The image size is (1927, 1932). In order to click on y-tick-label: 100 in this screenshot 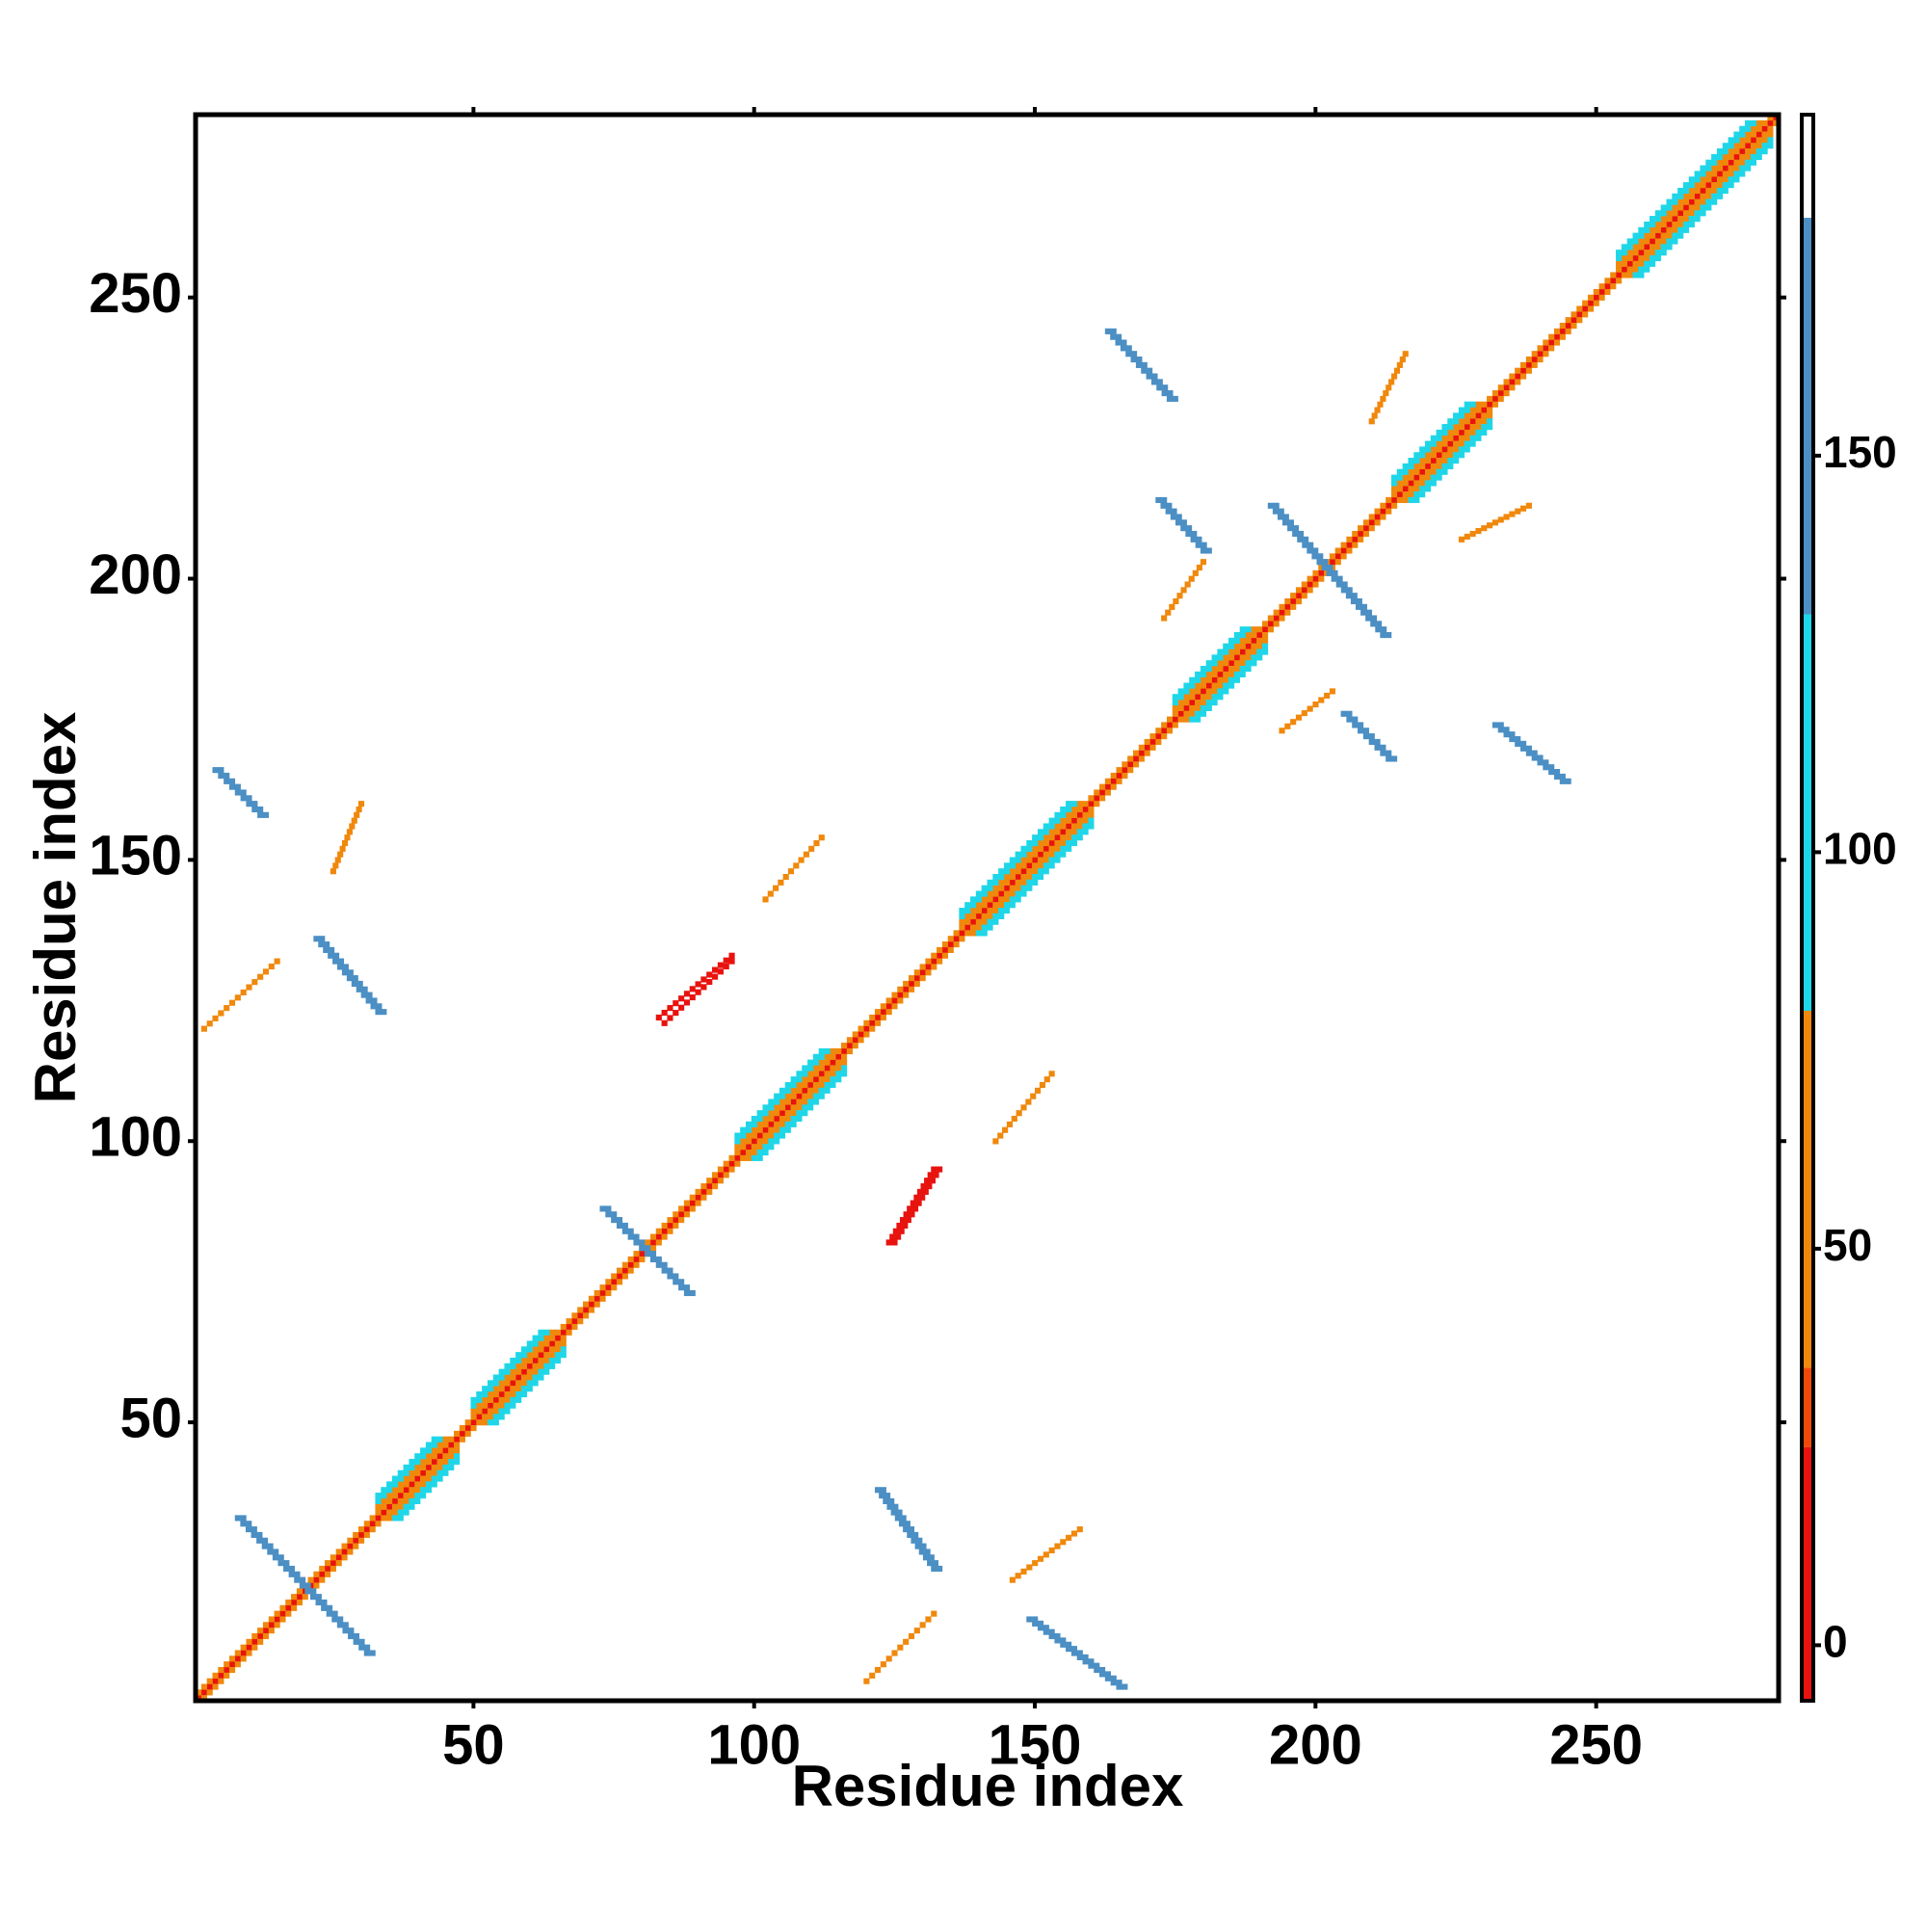, I will do `click(136, 1137)`.